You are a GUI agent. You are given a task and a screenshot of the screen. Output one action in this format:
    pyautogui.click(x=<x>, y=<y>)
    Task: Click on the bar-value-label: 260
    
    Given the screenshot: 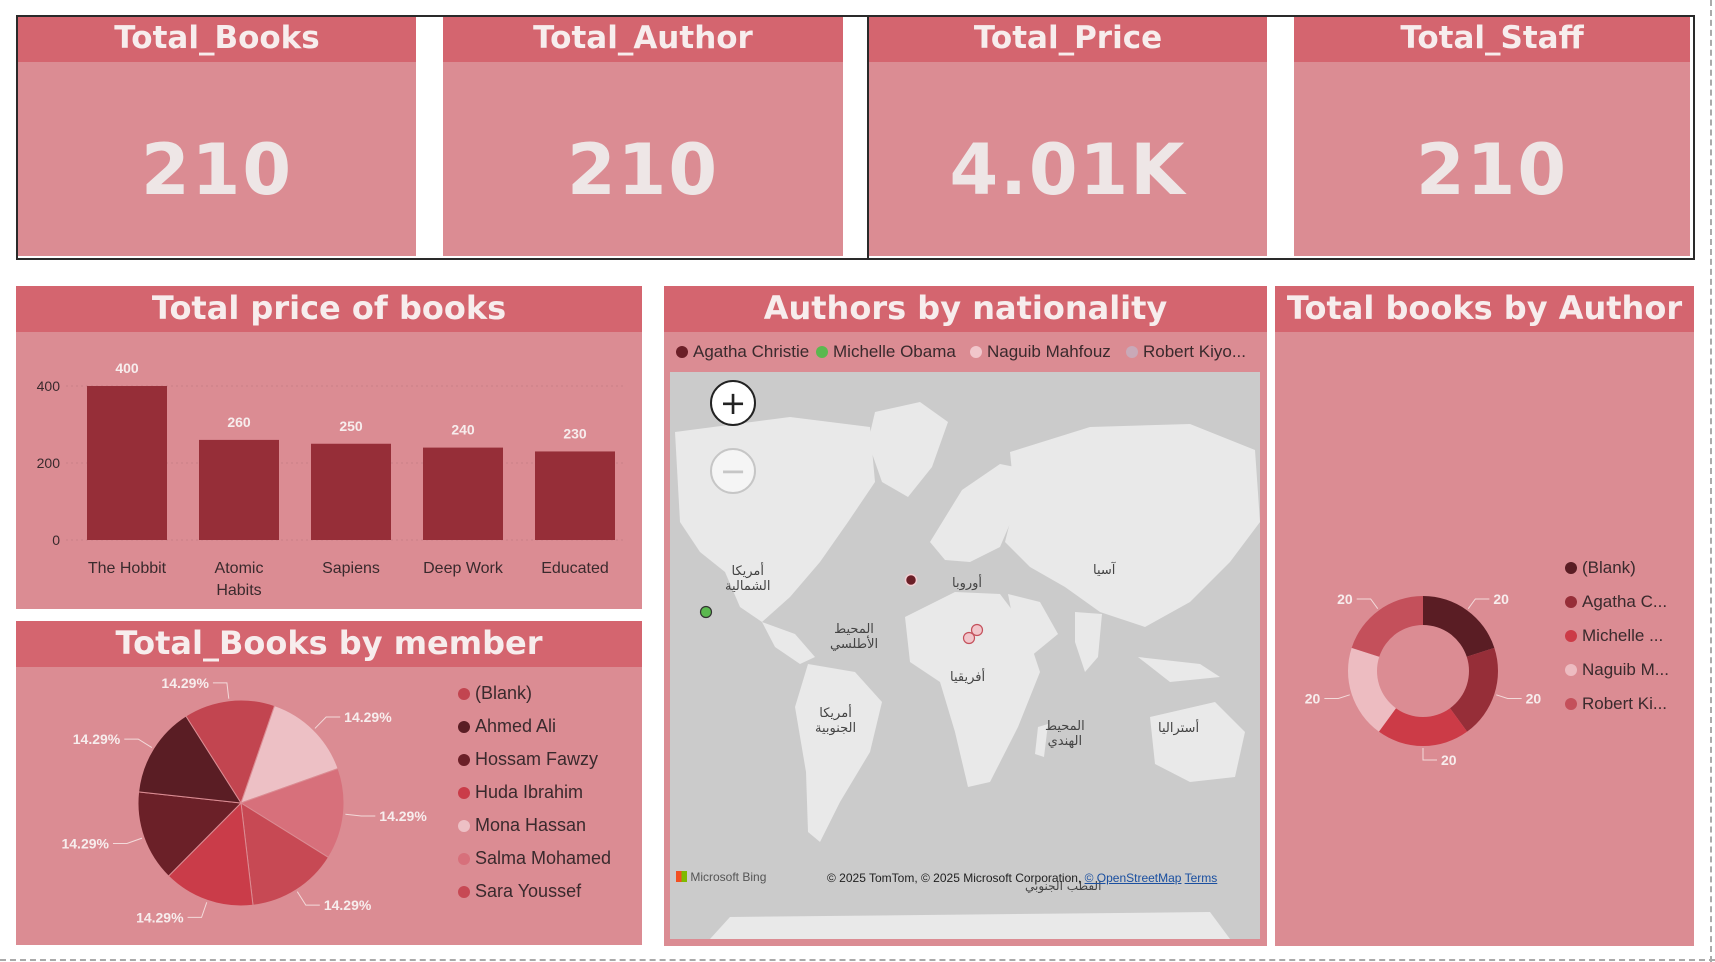 What is the action you would take?
    pyautogui.click(x=239, y=422)
    